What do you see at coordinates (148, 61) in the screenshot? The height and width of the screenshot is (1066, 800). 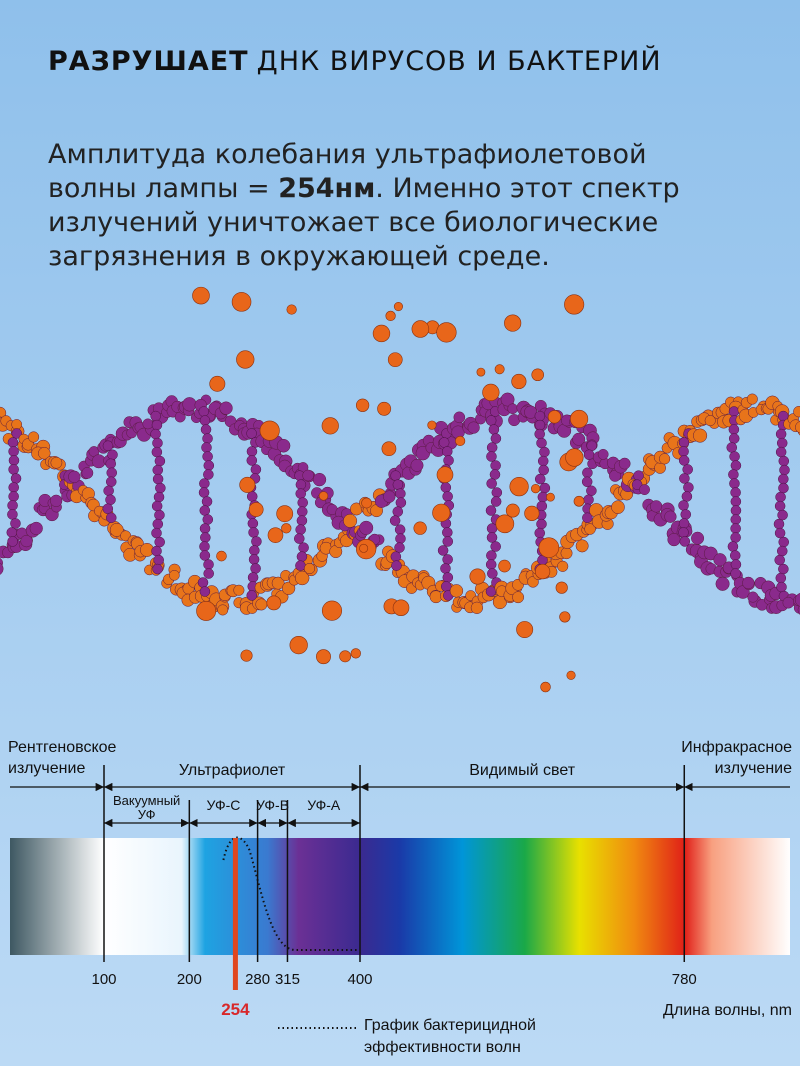 I see `title-bold: РАЗРУШАЕТ` at bounding box center [148, 61].